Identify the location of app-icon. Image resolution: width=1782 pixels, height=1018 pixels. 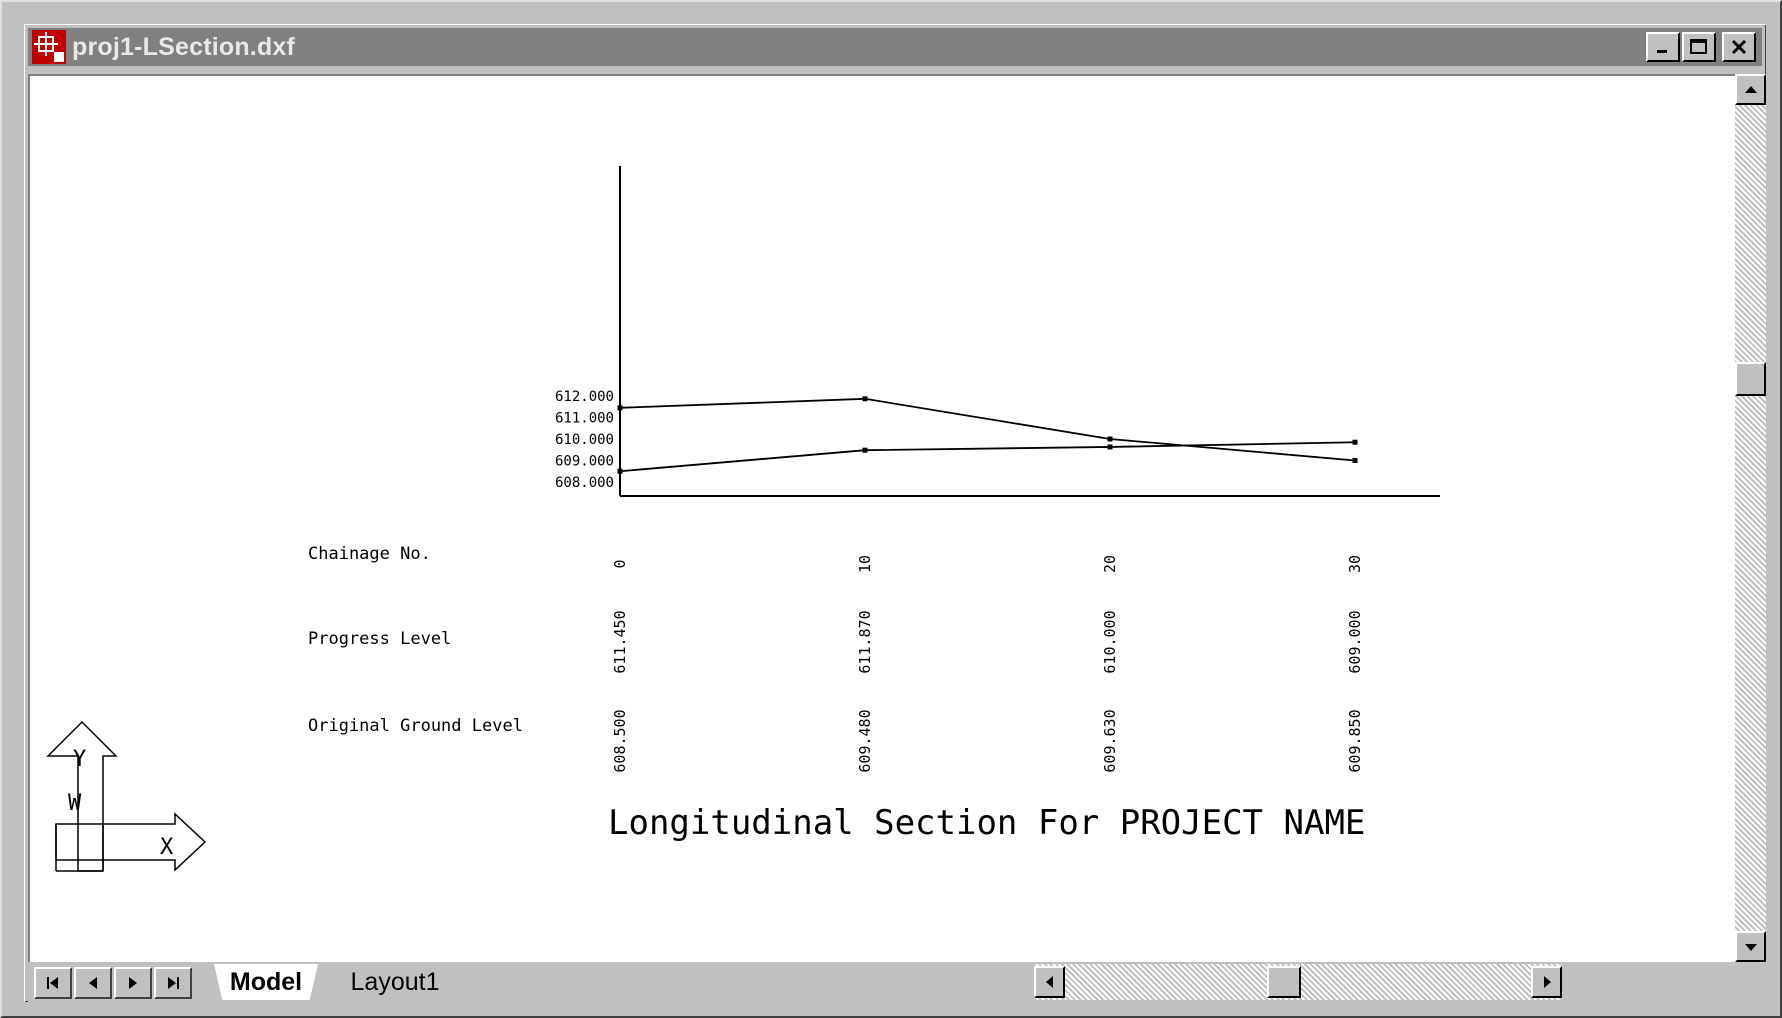
(49, 47).